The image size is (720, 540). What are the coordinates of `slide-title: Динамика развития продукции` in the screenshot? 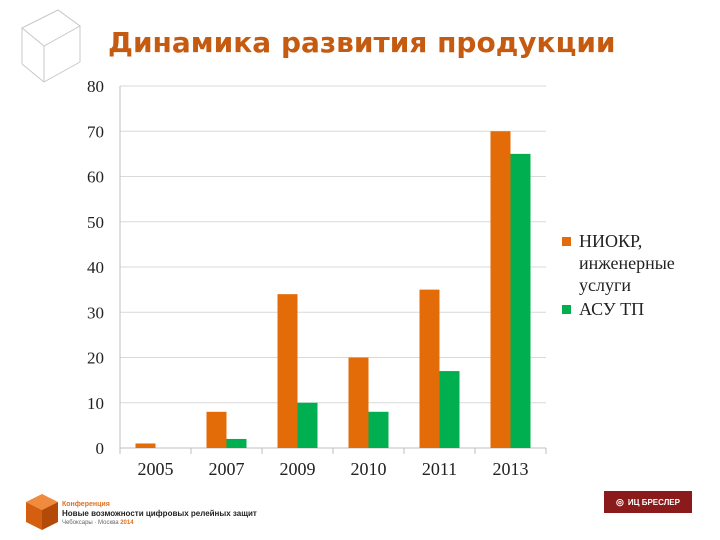 It's located at (362, 42).